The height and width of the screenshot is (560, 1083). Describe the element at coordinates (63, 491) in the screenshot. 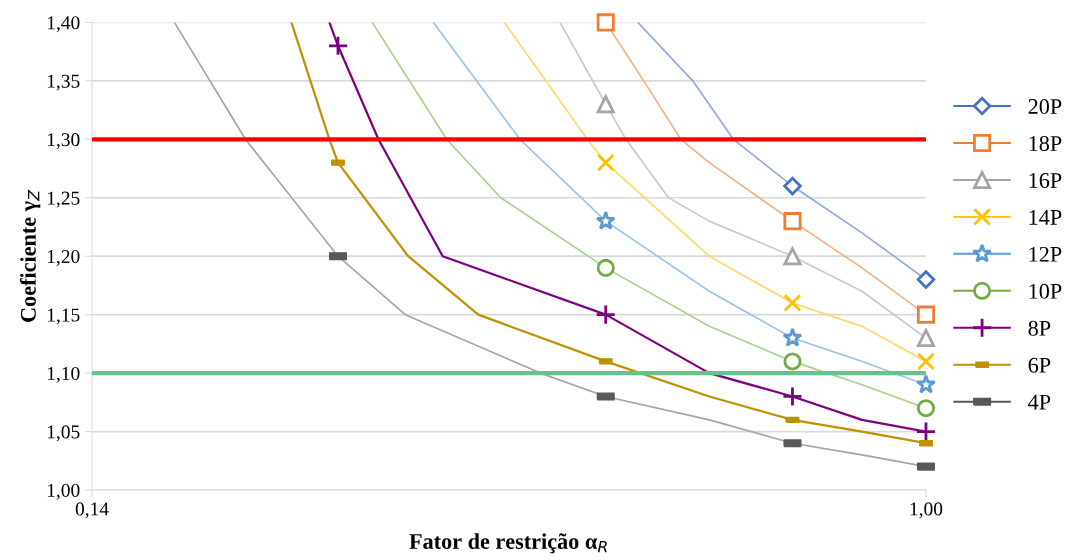

I see `y-tick-label: 1,00` at that location.